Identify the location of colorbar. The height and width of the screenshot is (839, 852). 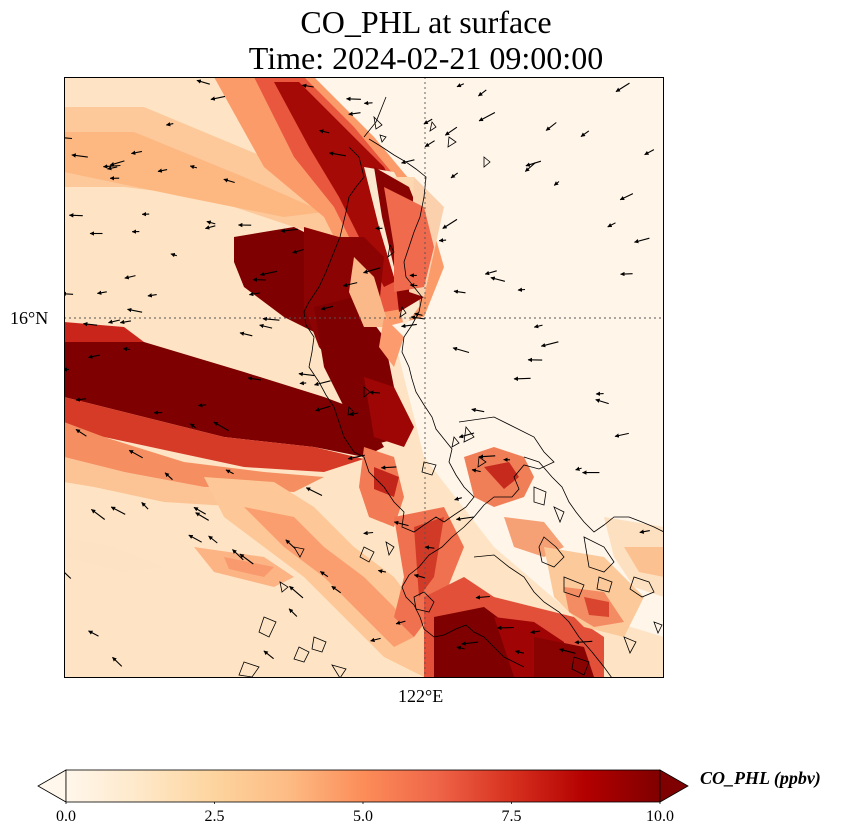
(363, 786).